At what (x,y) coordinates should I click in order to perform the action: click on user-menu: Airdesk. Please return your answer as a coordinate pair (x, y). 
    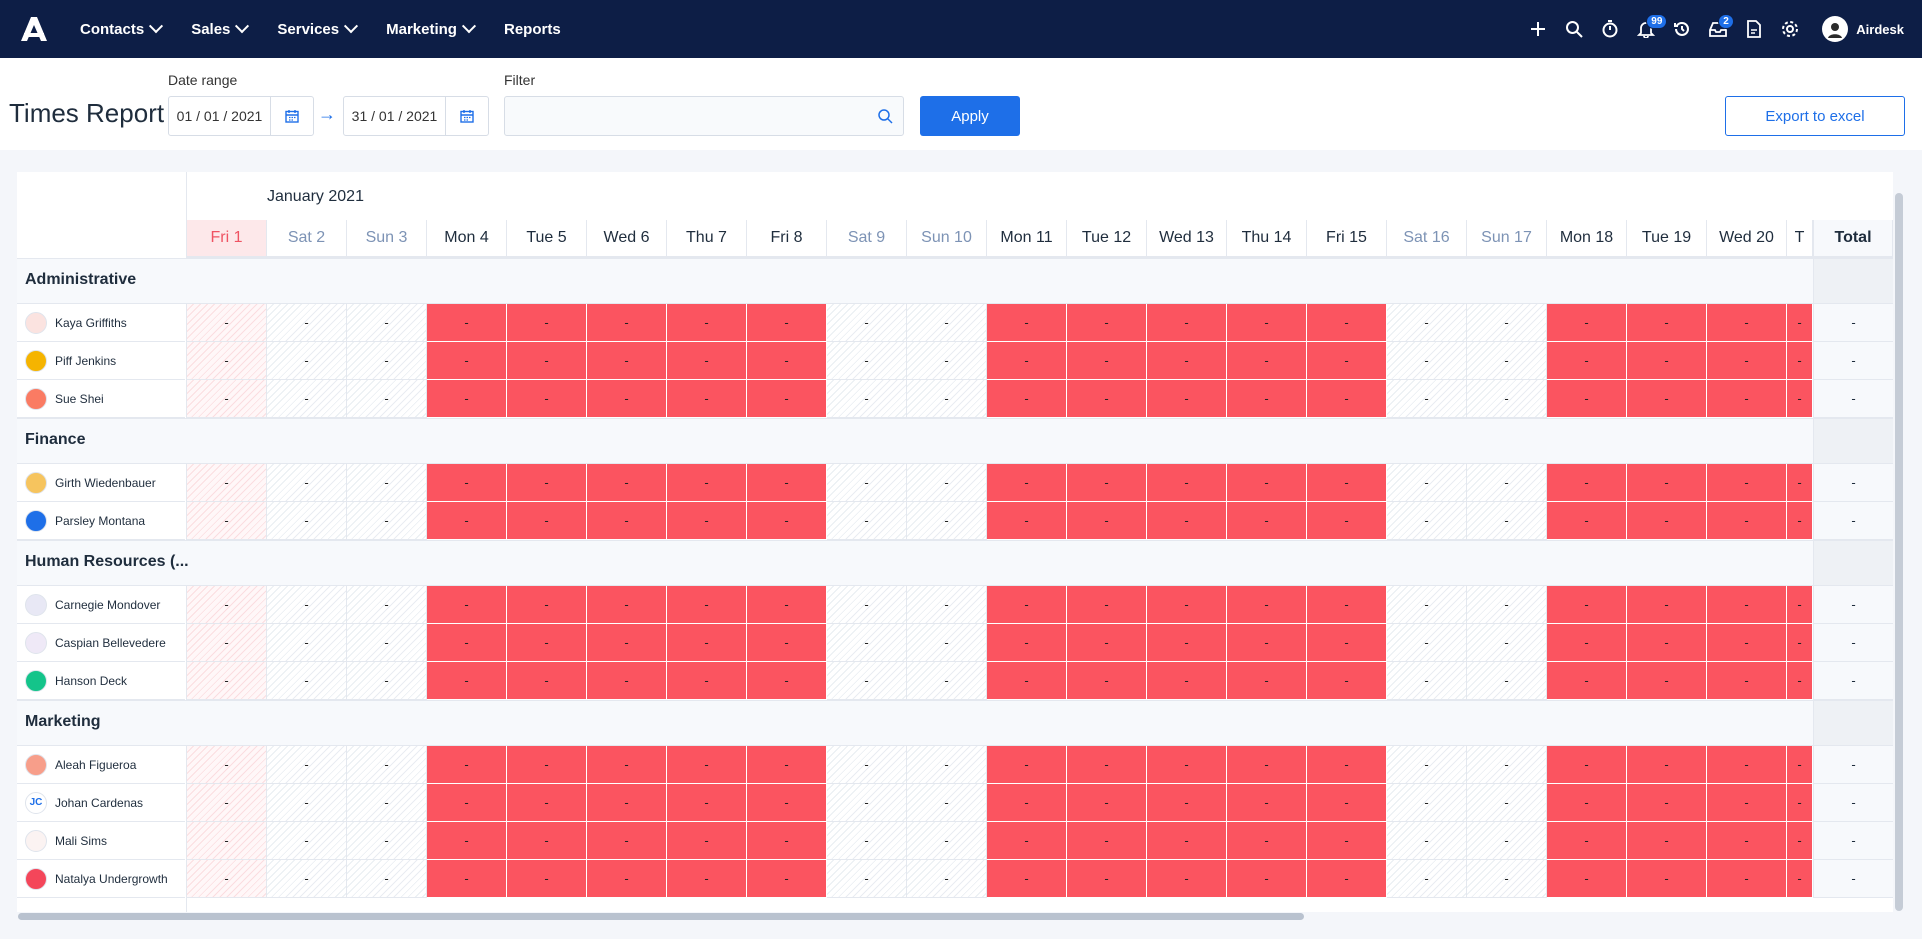
    Looking at the image, I should click on (1863, 29).